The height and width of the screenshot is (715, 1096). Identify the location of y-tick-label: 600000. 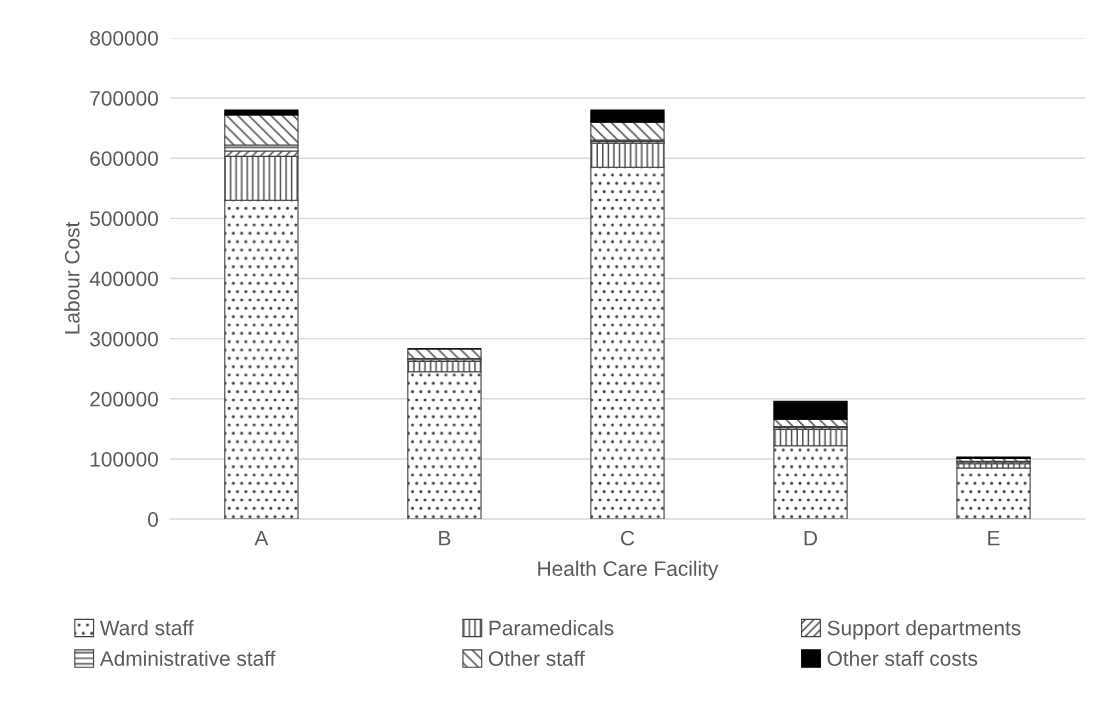
(124, 158).